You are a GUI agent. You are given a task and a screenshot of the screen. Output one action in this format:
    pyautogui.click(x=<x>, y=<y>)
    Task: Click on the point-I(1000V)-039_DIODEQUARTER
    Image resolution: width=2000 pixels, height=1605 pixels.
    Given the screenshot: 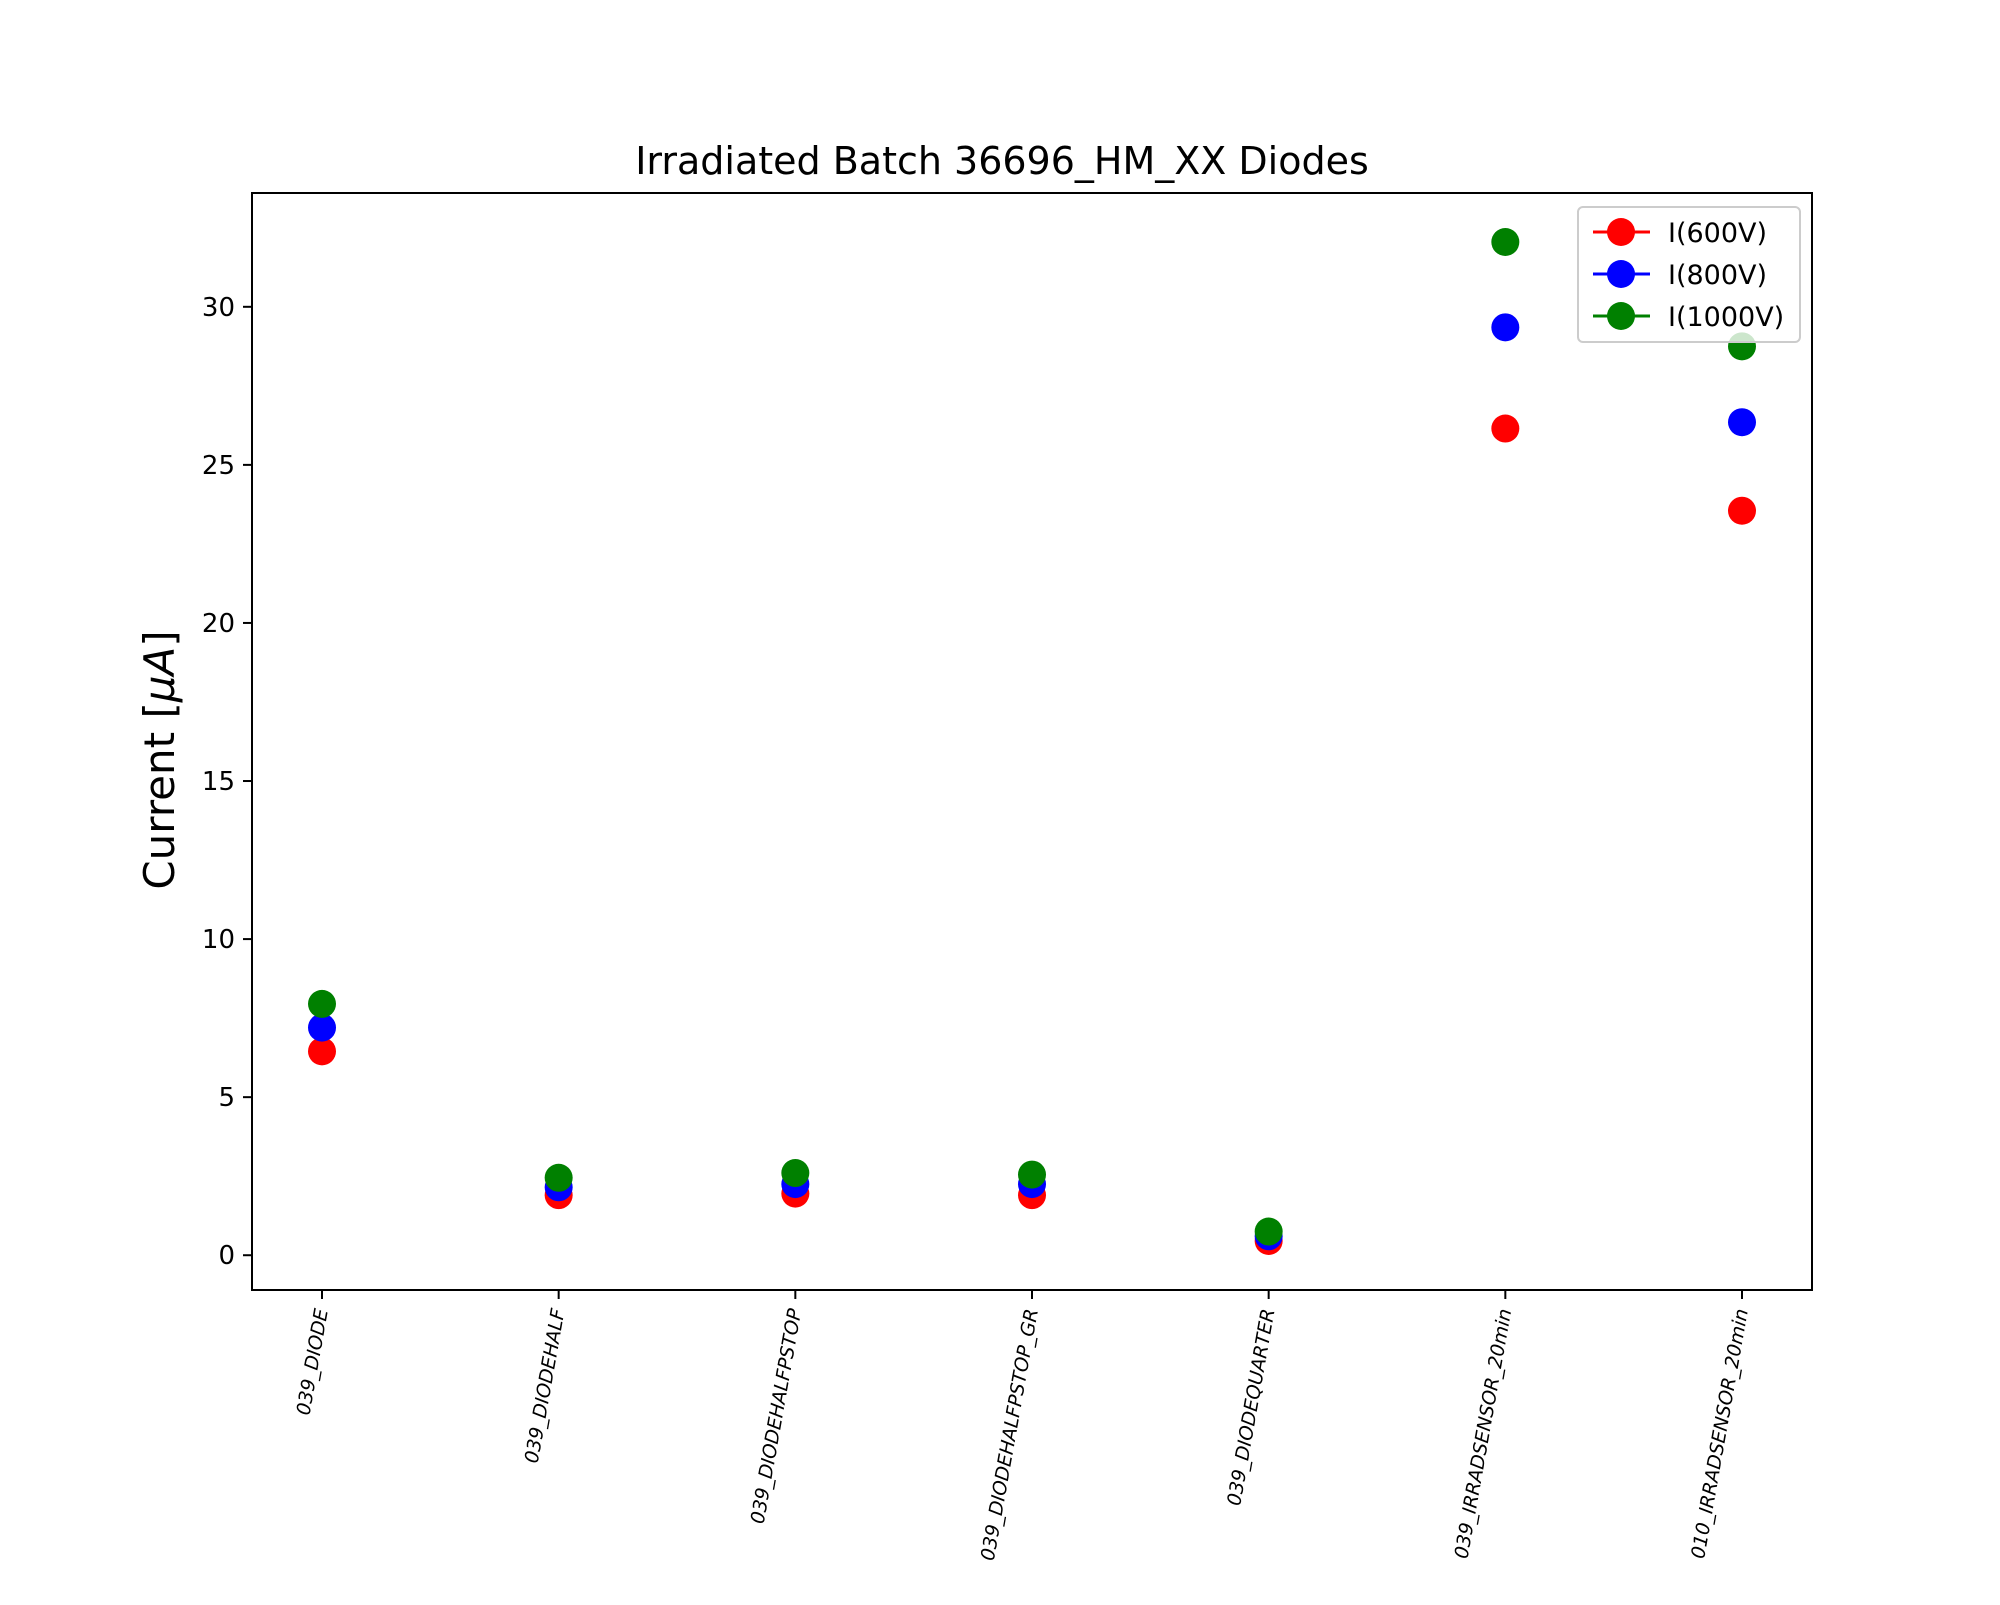 What is the action you would take?
    pyautogui.click(x=1268, y=1231)
    